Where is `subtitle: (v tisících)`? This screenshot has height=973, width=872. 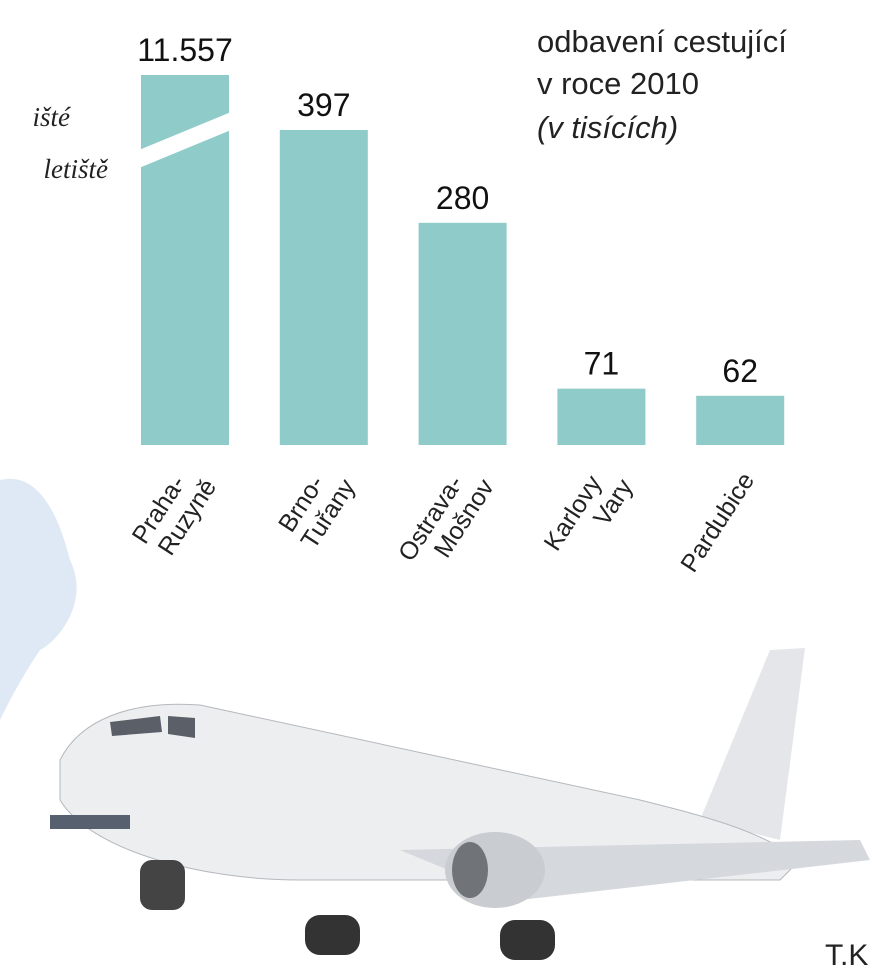
subtitle: (v tisících) is located at coordinates (607, 127).